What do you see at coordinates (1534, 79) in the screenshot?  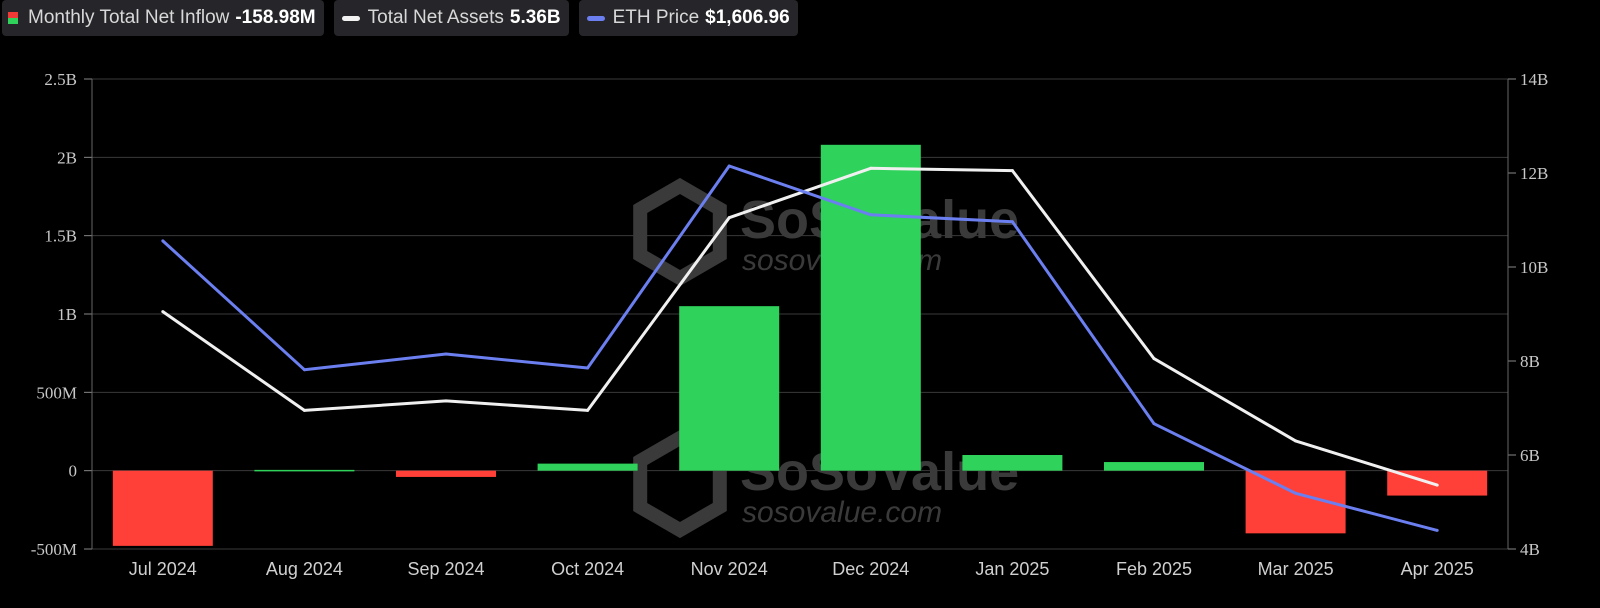 I see `right-tick-label: 14B` at bounding box center [1534, 79].